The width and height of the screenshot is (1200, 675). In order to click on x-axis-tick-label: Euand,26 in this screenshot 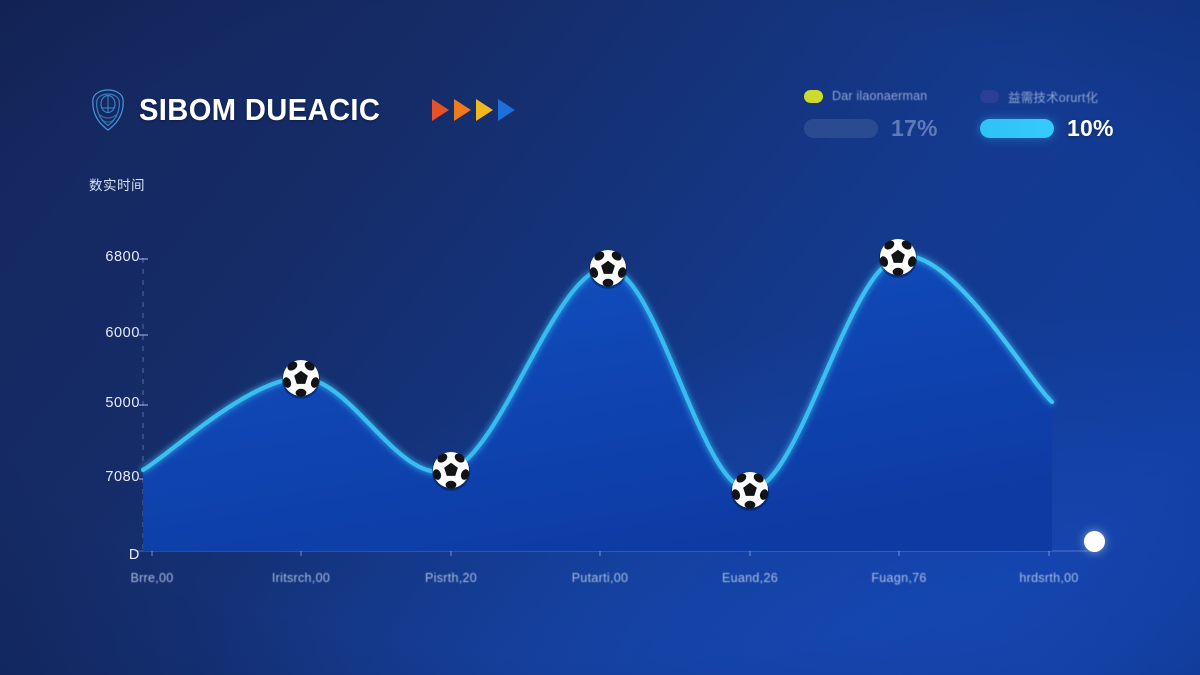, I will do `click(750, 578)`.